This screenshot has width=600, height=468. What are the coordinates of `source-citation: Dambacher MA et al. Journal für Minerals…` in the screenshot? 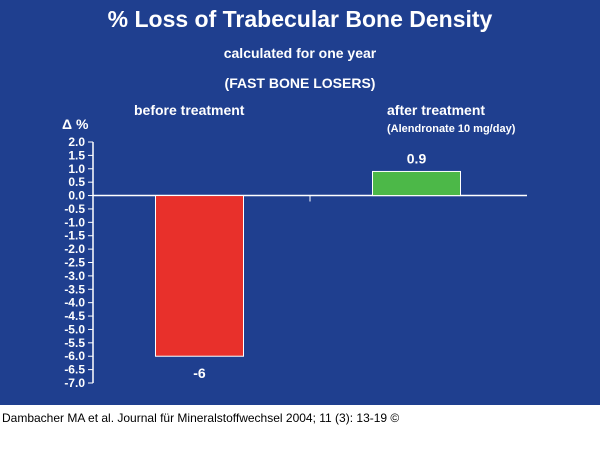 It's located at (201, 418).